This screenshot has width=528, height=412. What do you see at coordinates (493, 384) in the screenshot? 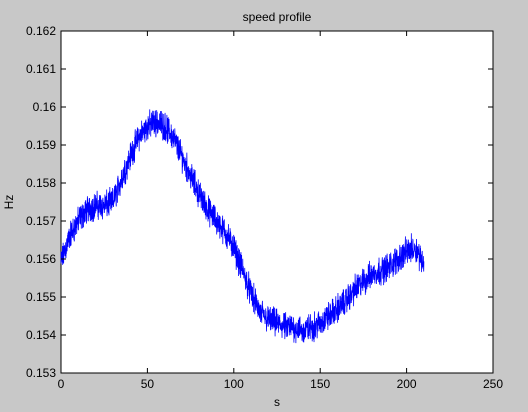
I see `x-tick-label: 250` at bounding box center [493, 384].